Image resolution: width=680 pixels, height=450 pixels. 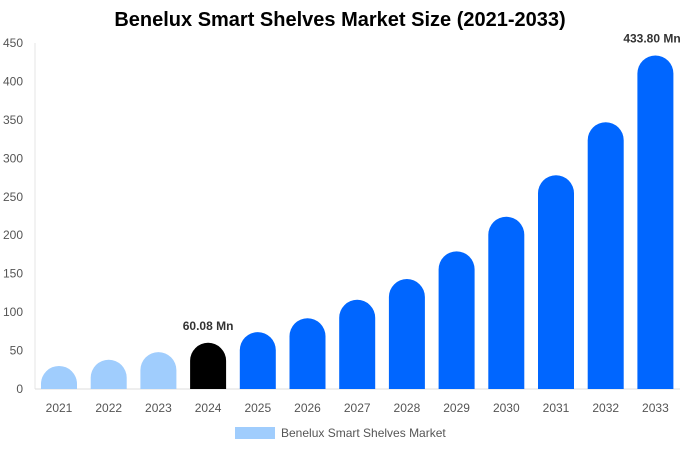 What do you see at coordinates (255, 433) in the screenshot?
I see `legend-swatch` at bounding box center [255, 433].